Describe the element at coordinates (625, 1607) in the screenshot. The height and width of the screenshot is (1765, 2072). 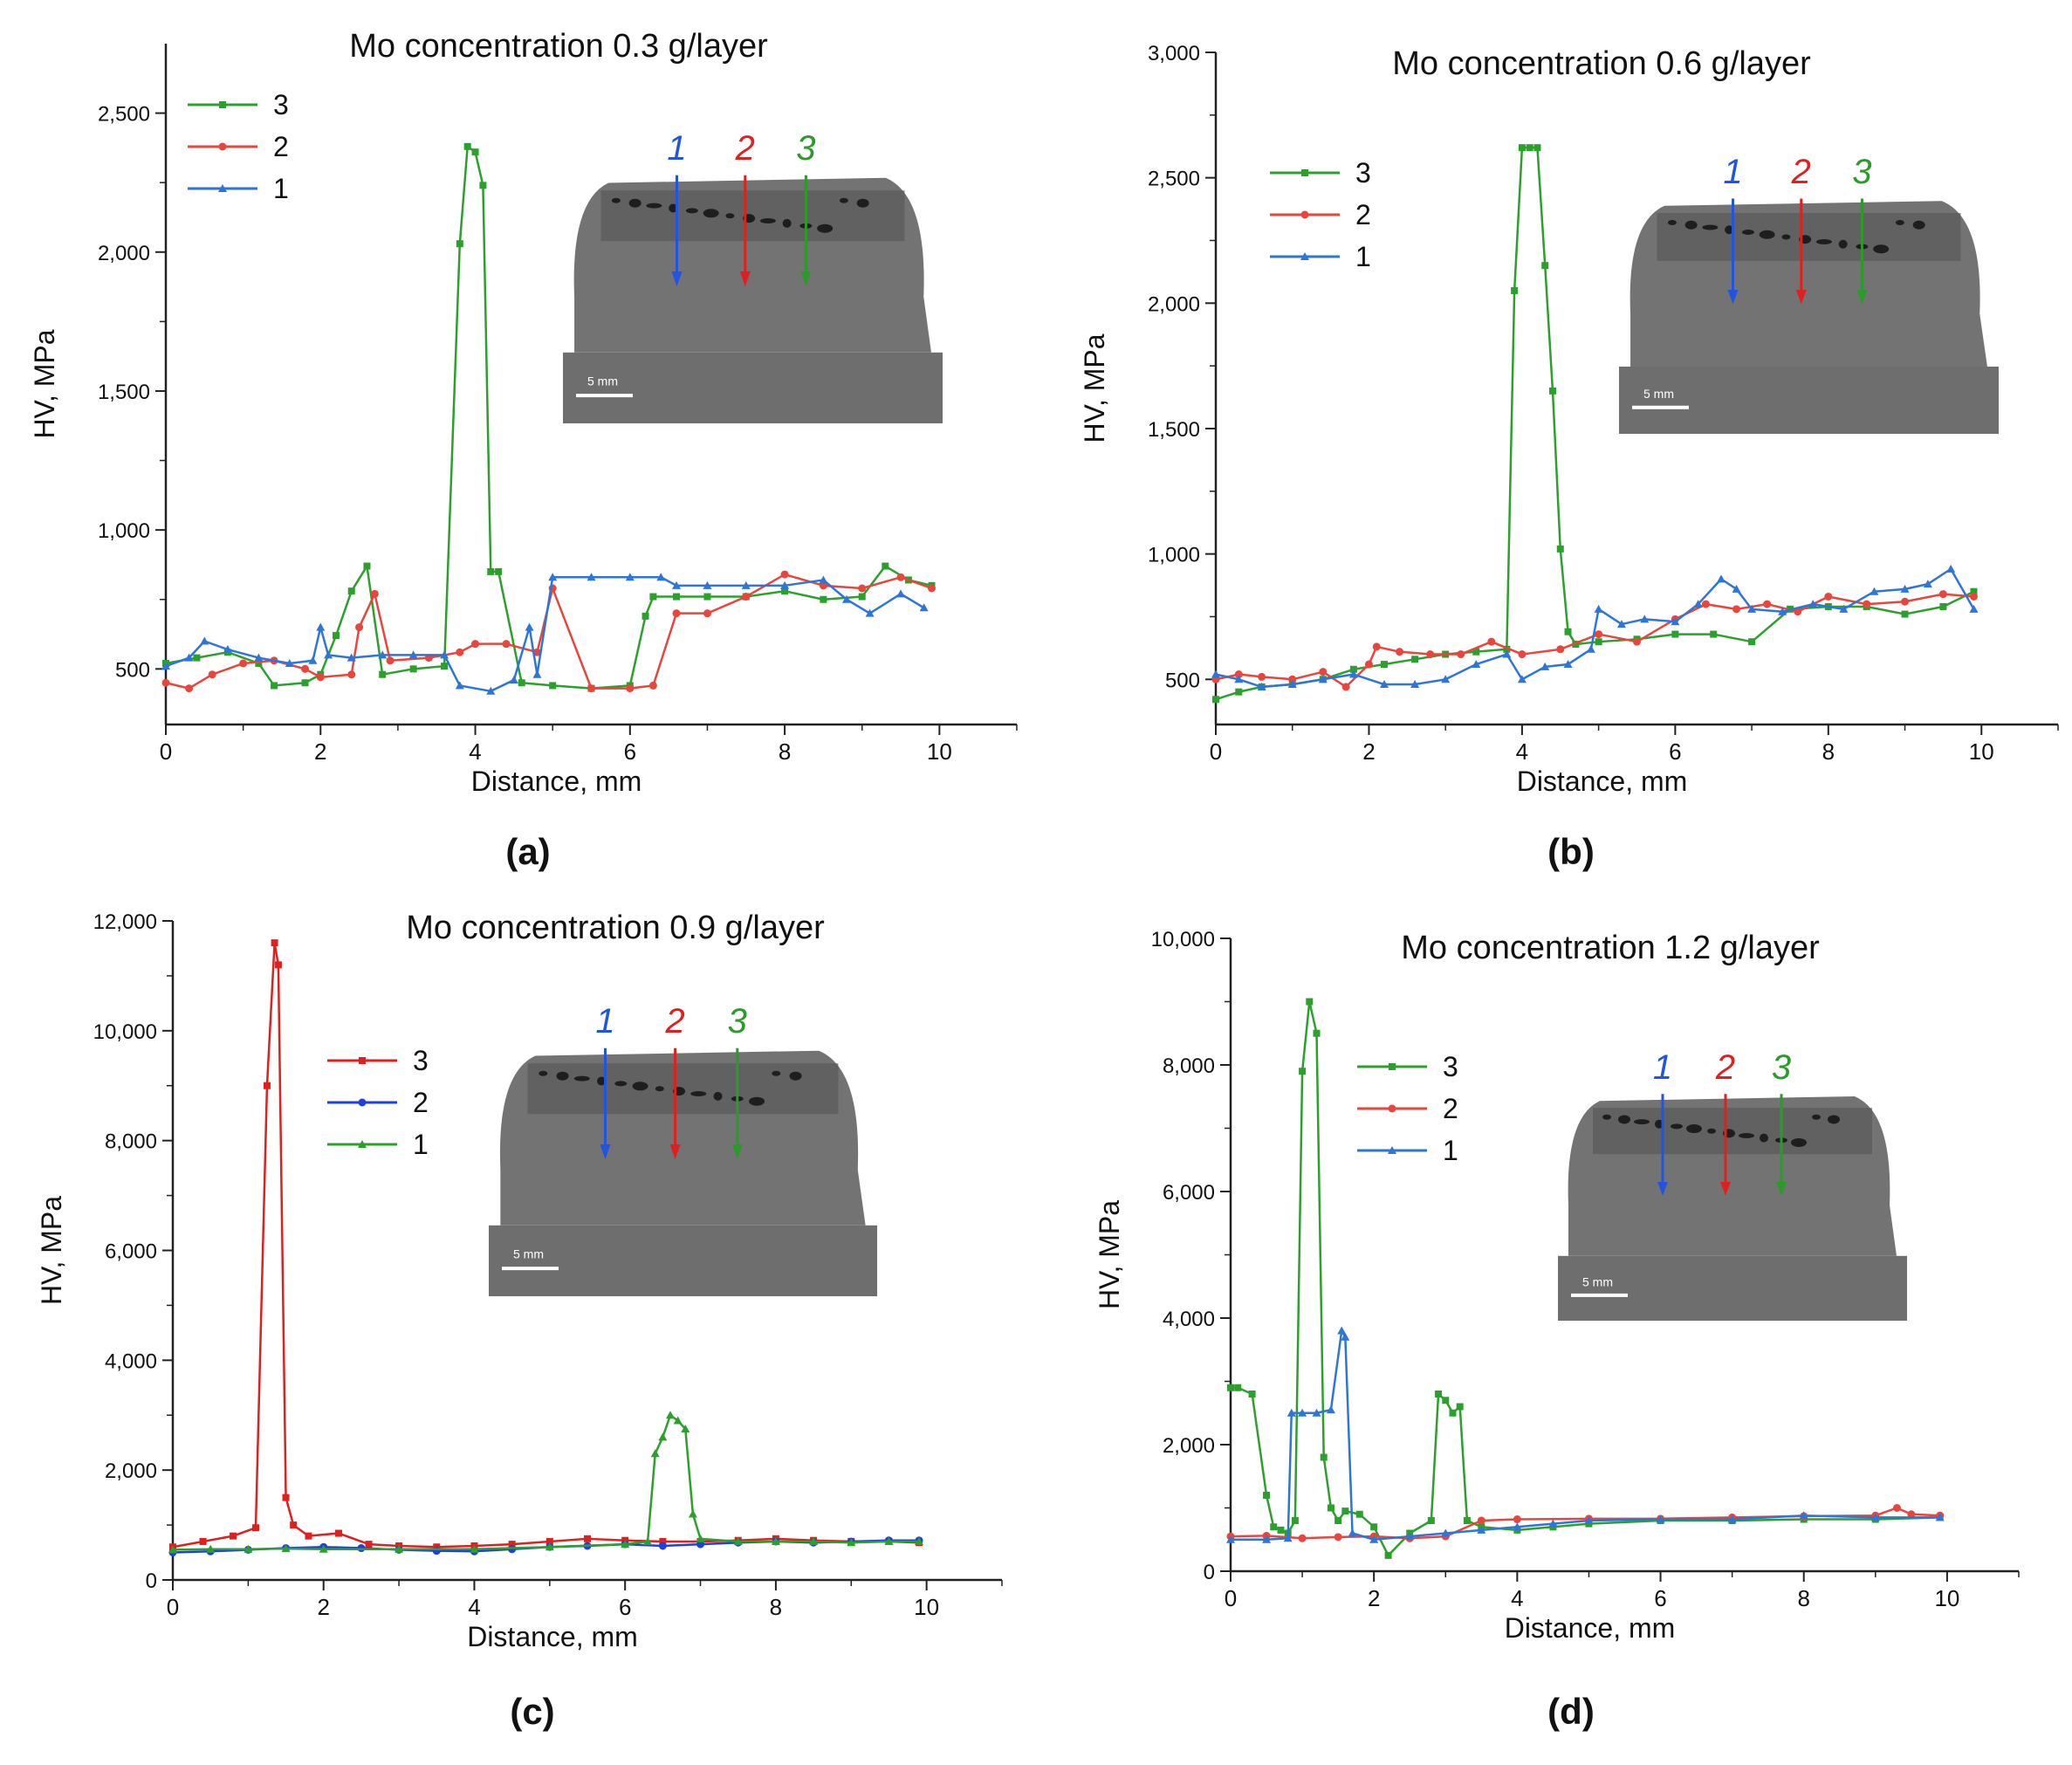
I see `x-tick-label: 6` at that location.